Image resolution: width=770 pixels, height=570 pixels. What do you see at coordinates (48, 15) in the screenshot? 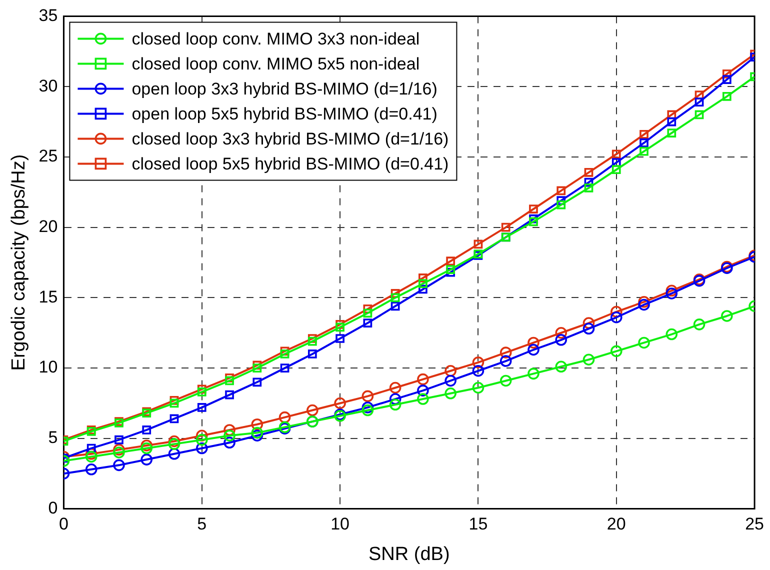
I see `y-tick-label: 35` at bounding box center [48, 15].